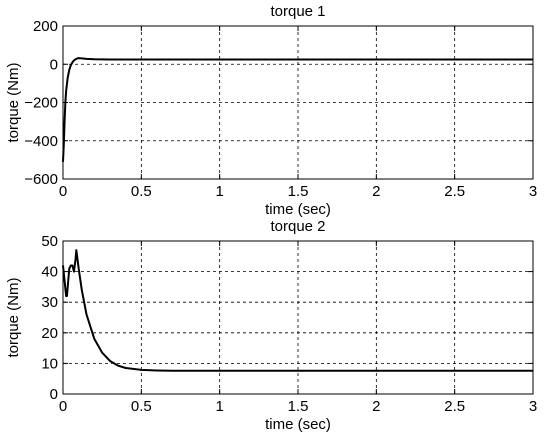 The height and width of the screenshot is (436, 550). I want to click on y-tick-label: −200, so click(41, 103).